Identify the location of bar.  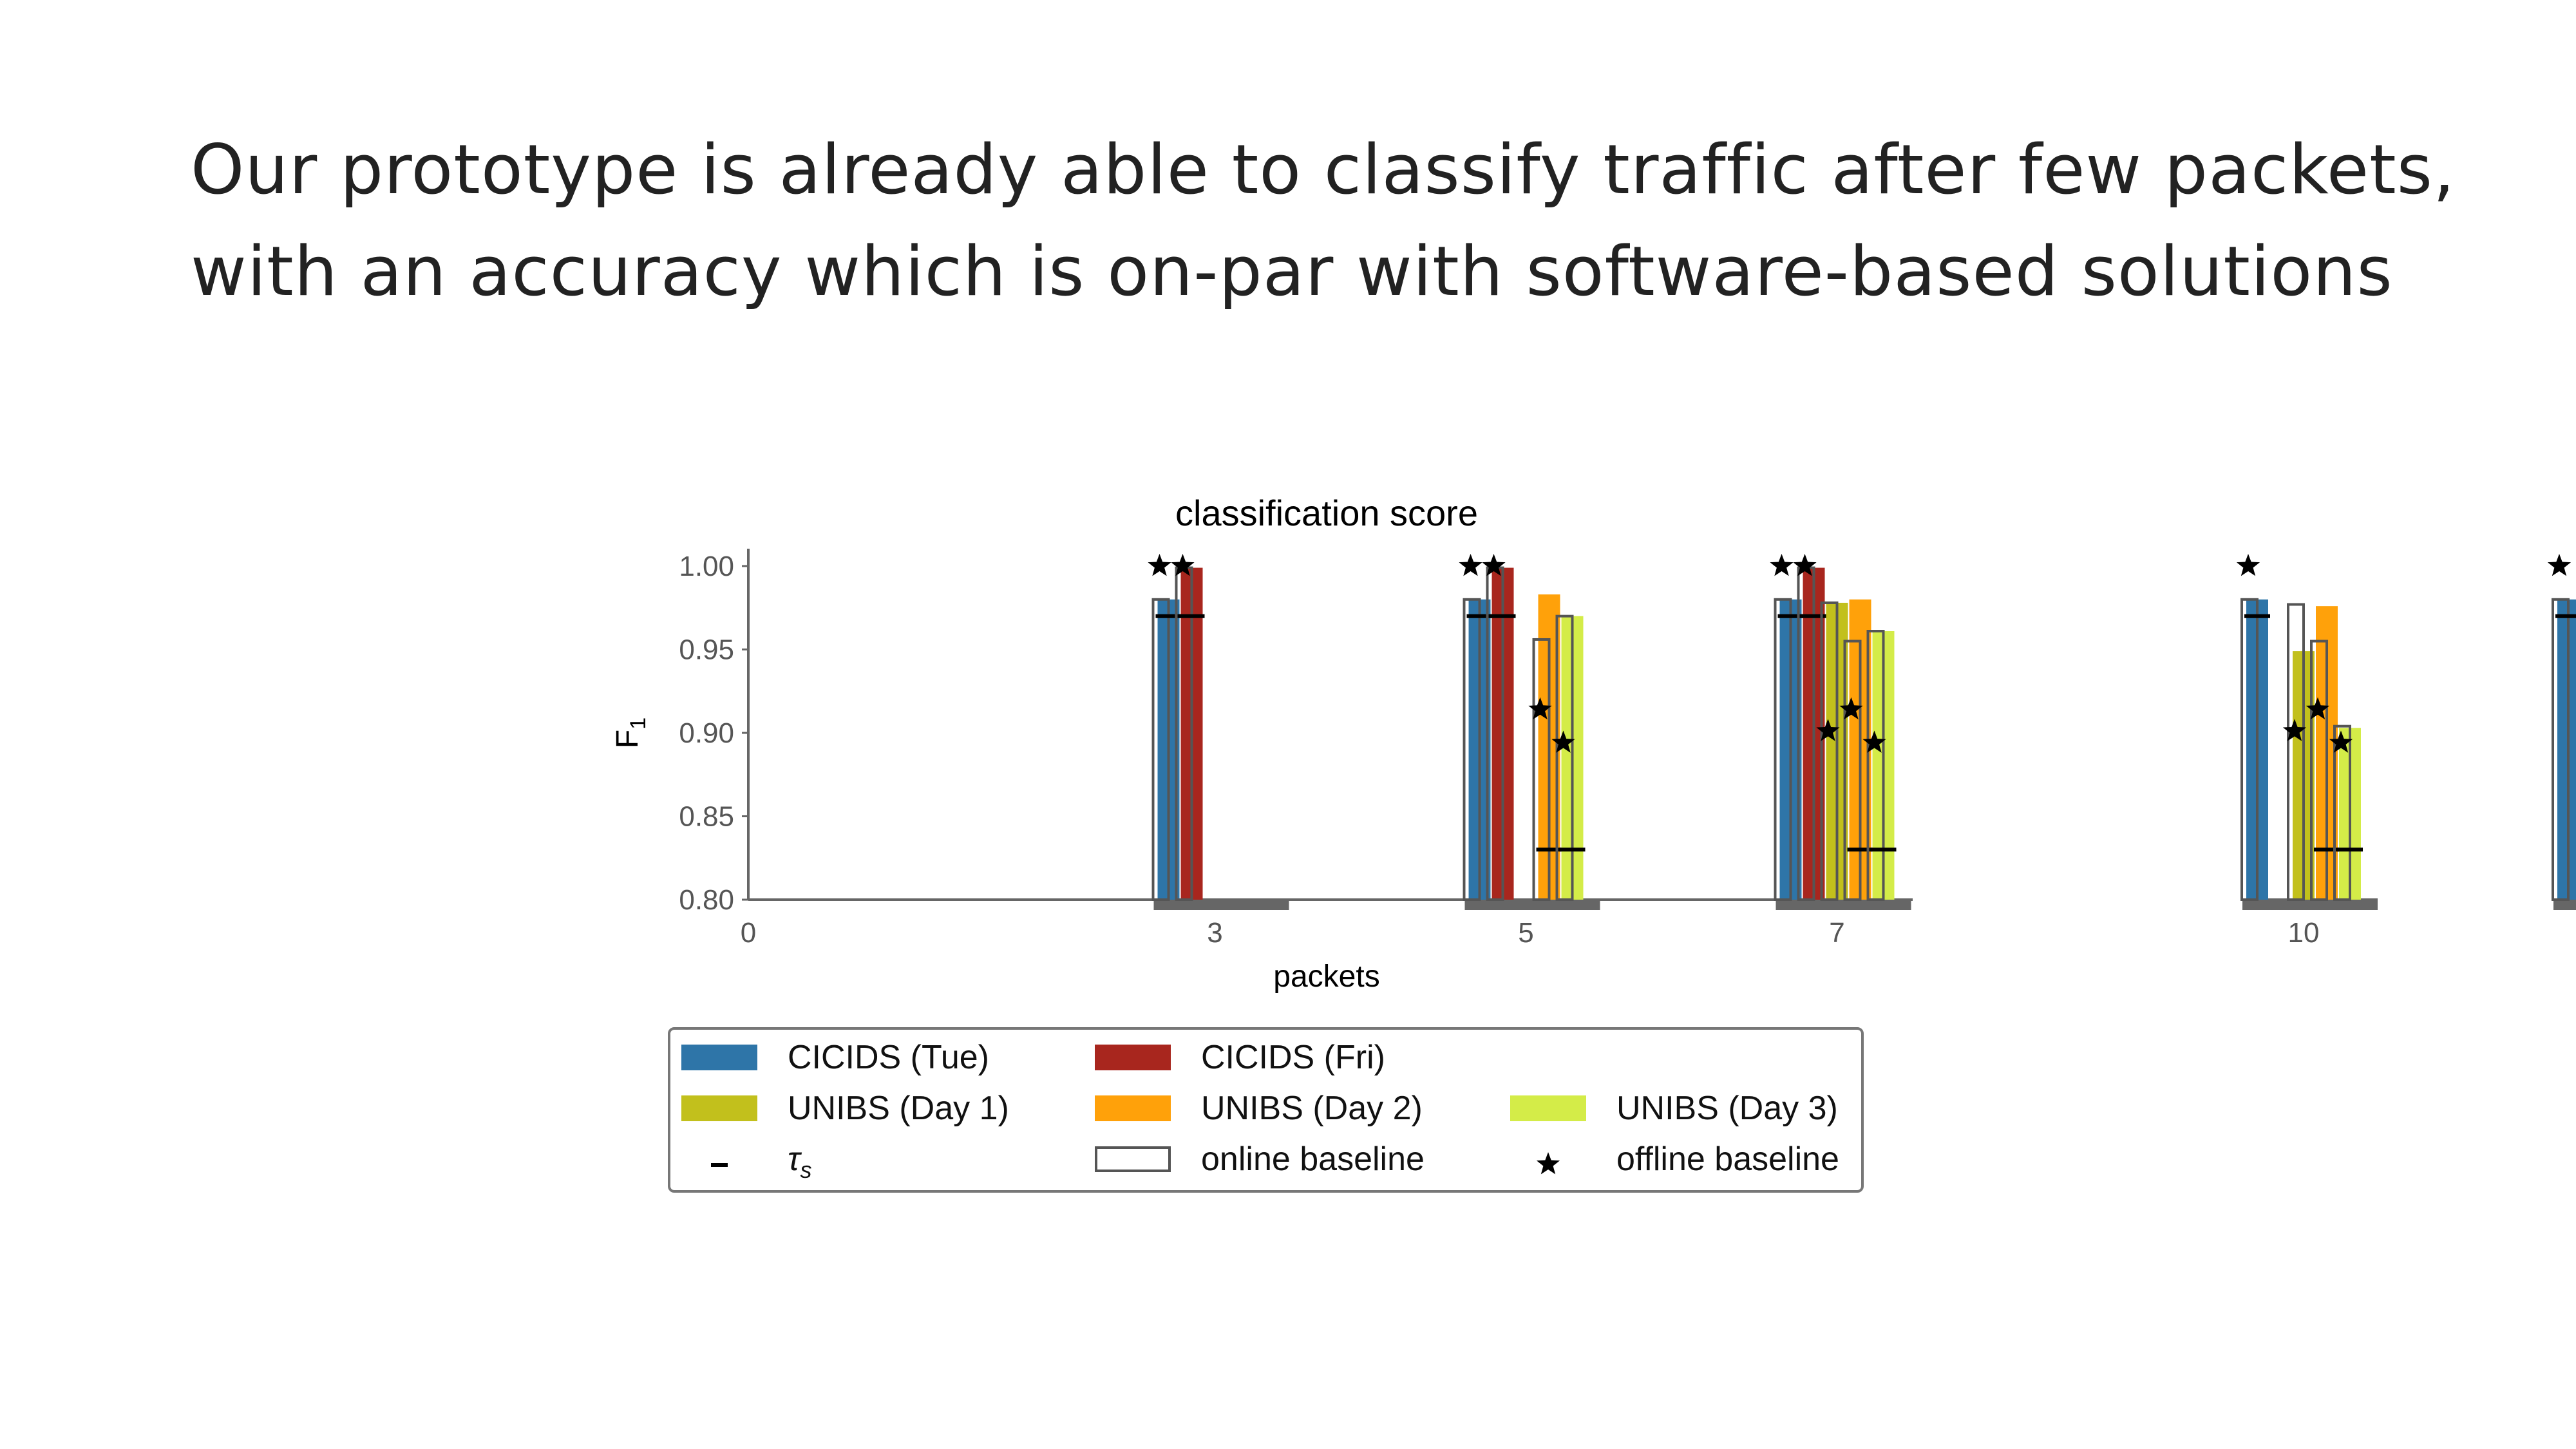
(2566, 749).